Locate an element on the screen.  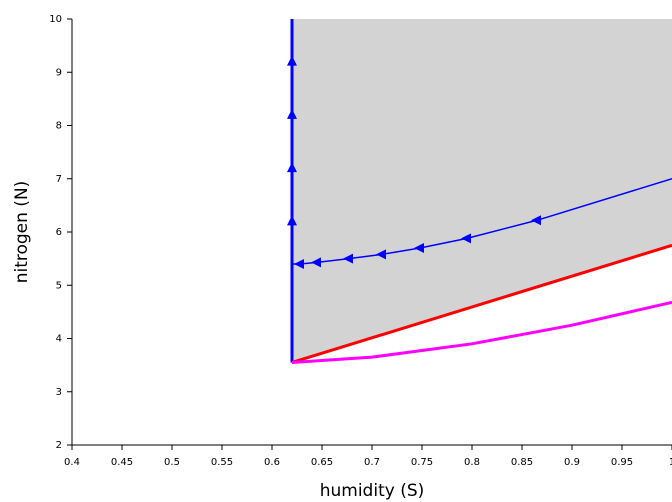
x-tick-label: 0.65 is located at coordinates (322, 462).